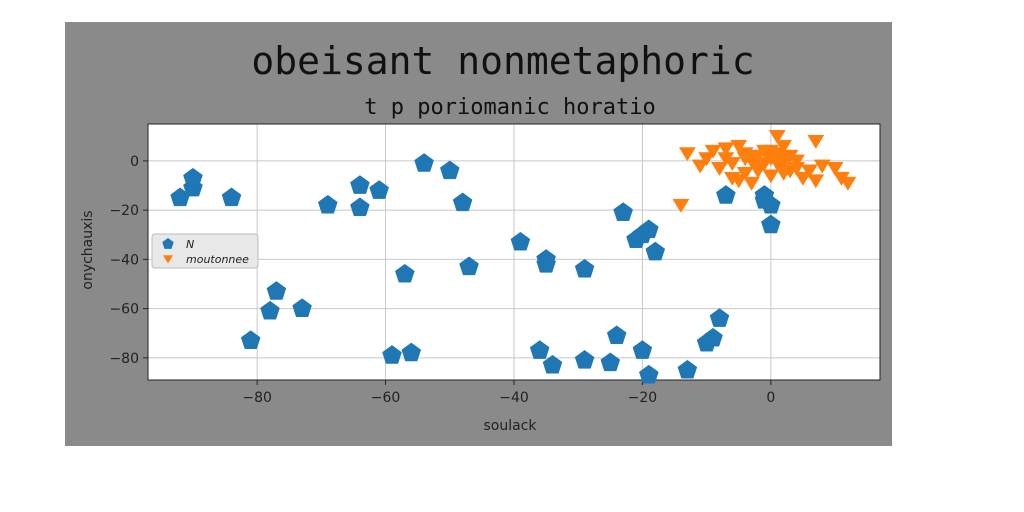 The height and width of the screenshot is (512, 1024). Describe the element at coordinates (643, 398) in the screenshot. I see `x-tick-label: −20` at that location.